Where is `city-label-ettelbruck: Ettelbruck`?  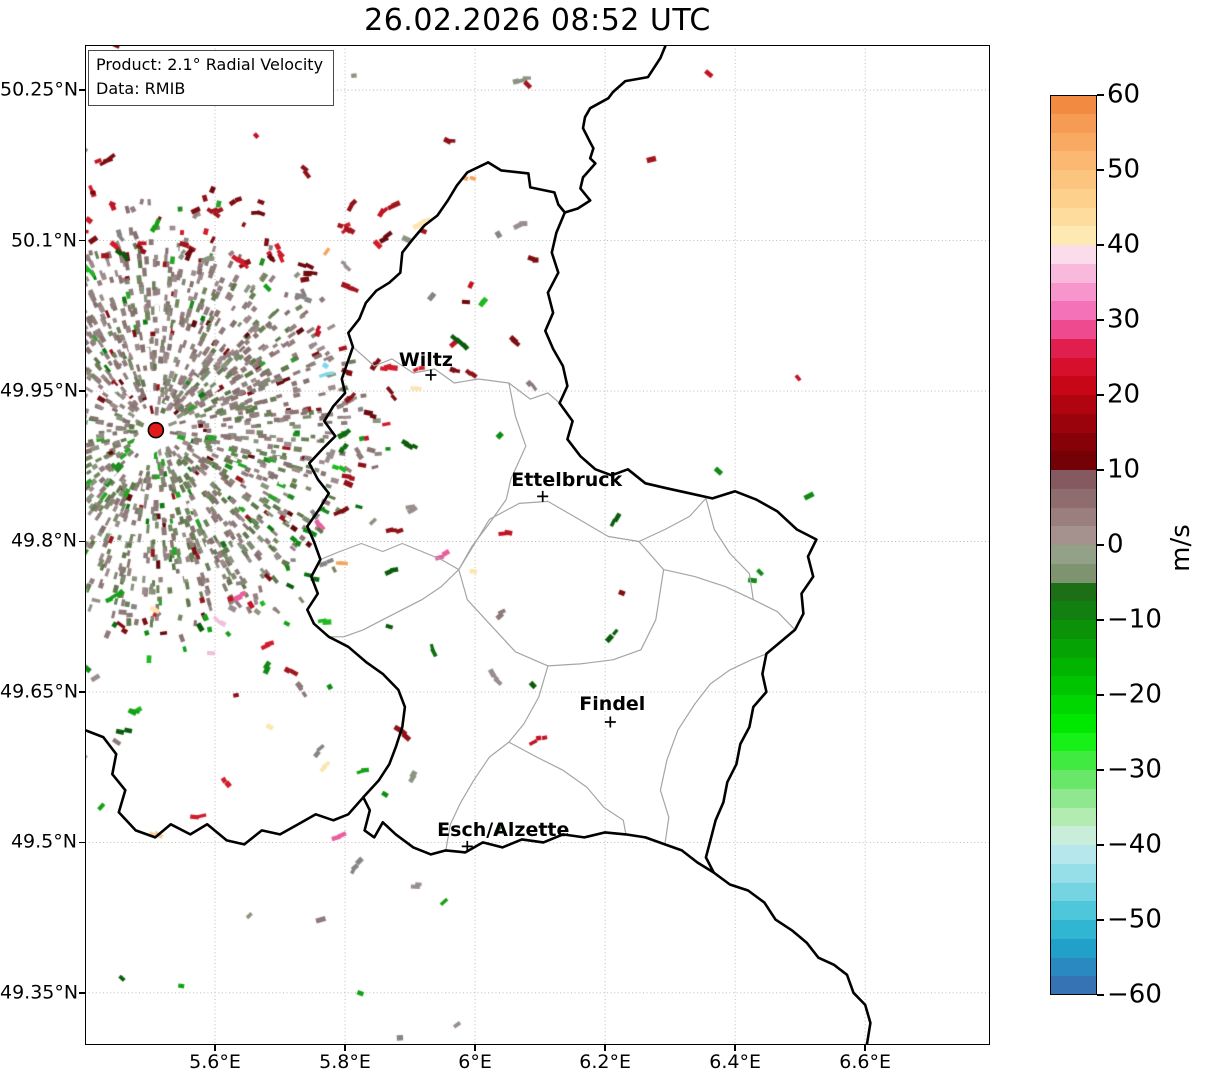
city-label-ettelbruck: Ettelbruck is located at coordinates (567, 480).